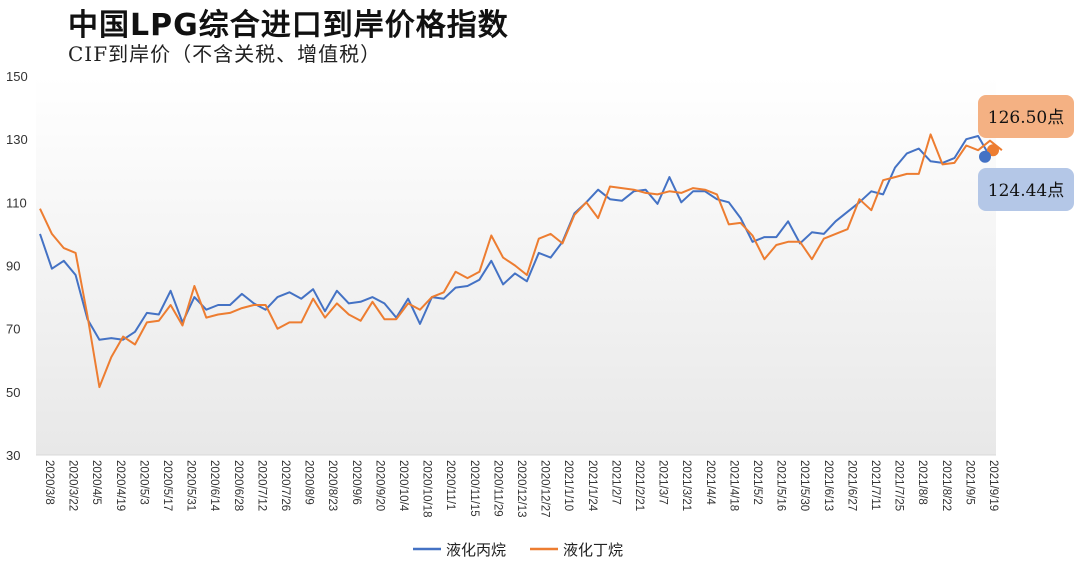 This screenshot has height=567, width=1080. I want to click on callouts: 126.50点 124.44点, so click(1026, 153).